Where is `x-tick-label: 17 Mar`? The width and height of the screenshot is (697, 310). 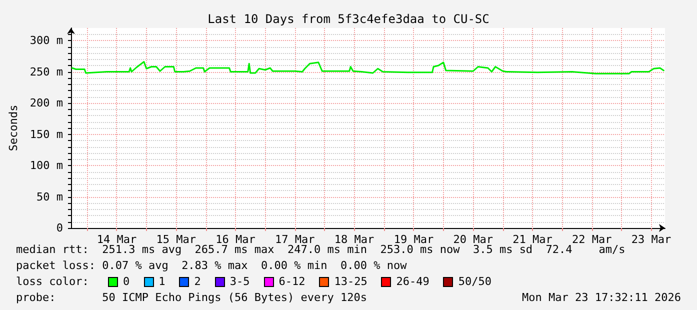
x-tick-label: 17 Mar is located at coordinates (295, 239).